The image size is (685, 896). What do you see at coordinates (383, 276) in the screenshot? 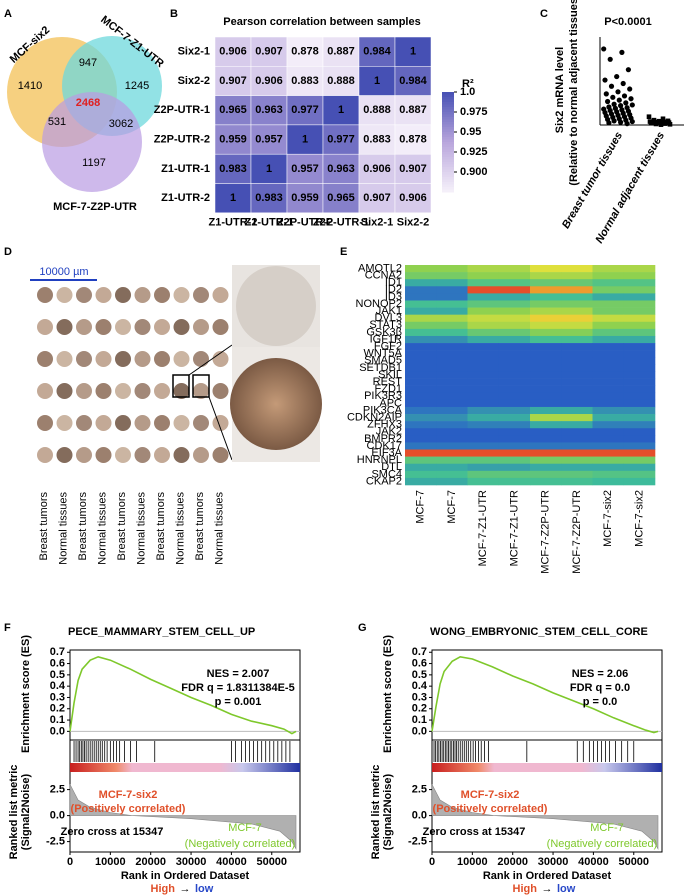
I see `row-label: CCNA2` at bounding box center [383, 276].